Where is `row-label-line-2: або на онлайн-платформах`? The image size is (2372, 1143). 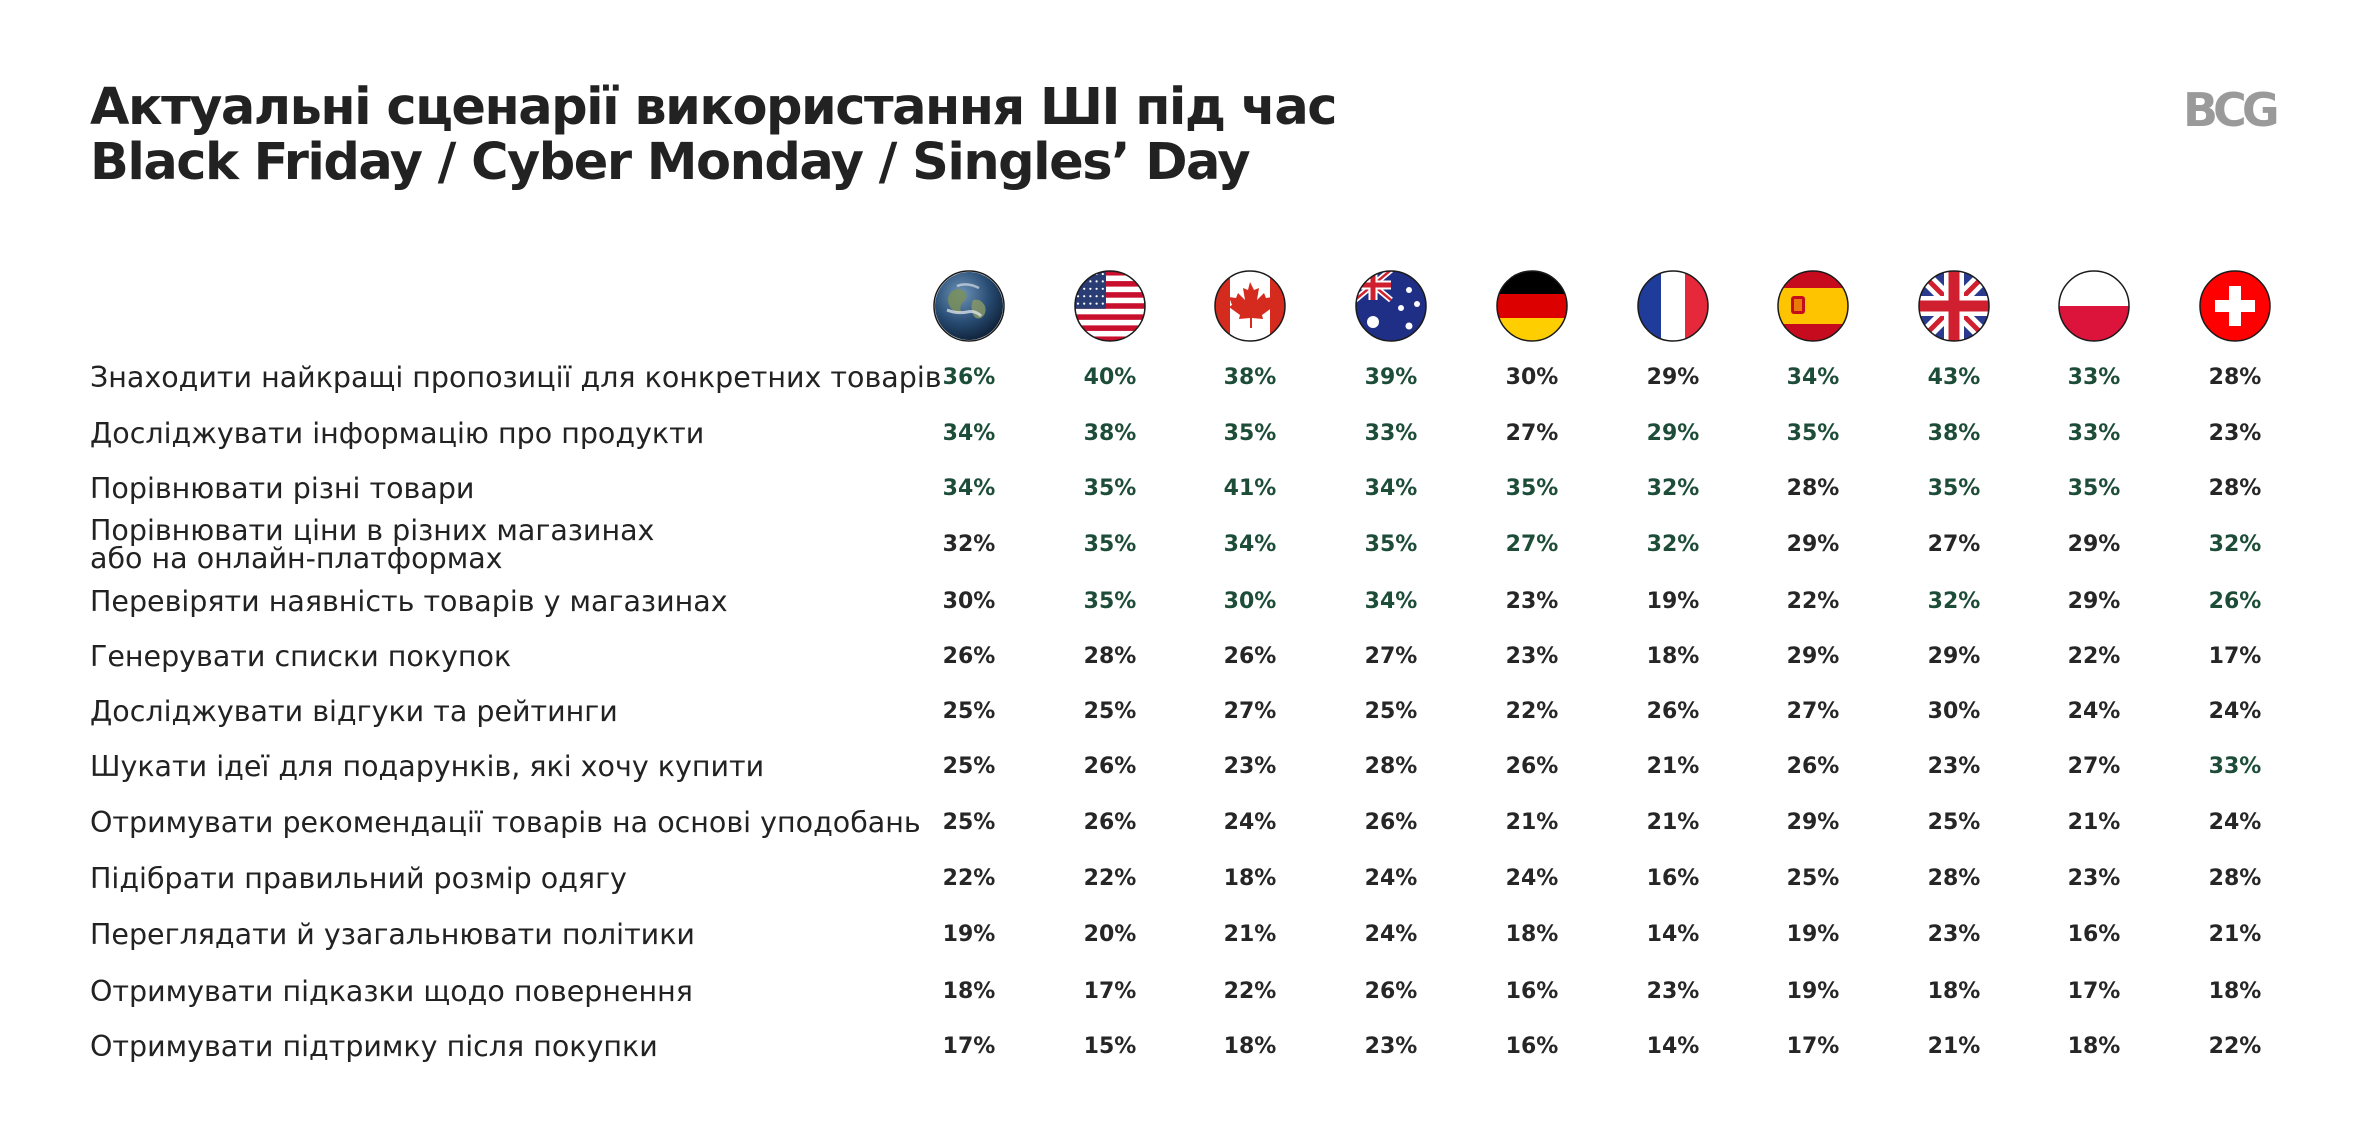
row-label-line-2: або на онлайн-платформах is located at coordinates (296, 558).